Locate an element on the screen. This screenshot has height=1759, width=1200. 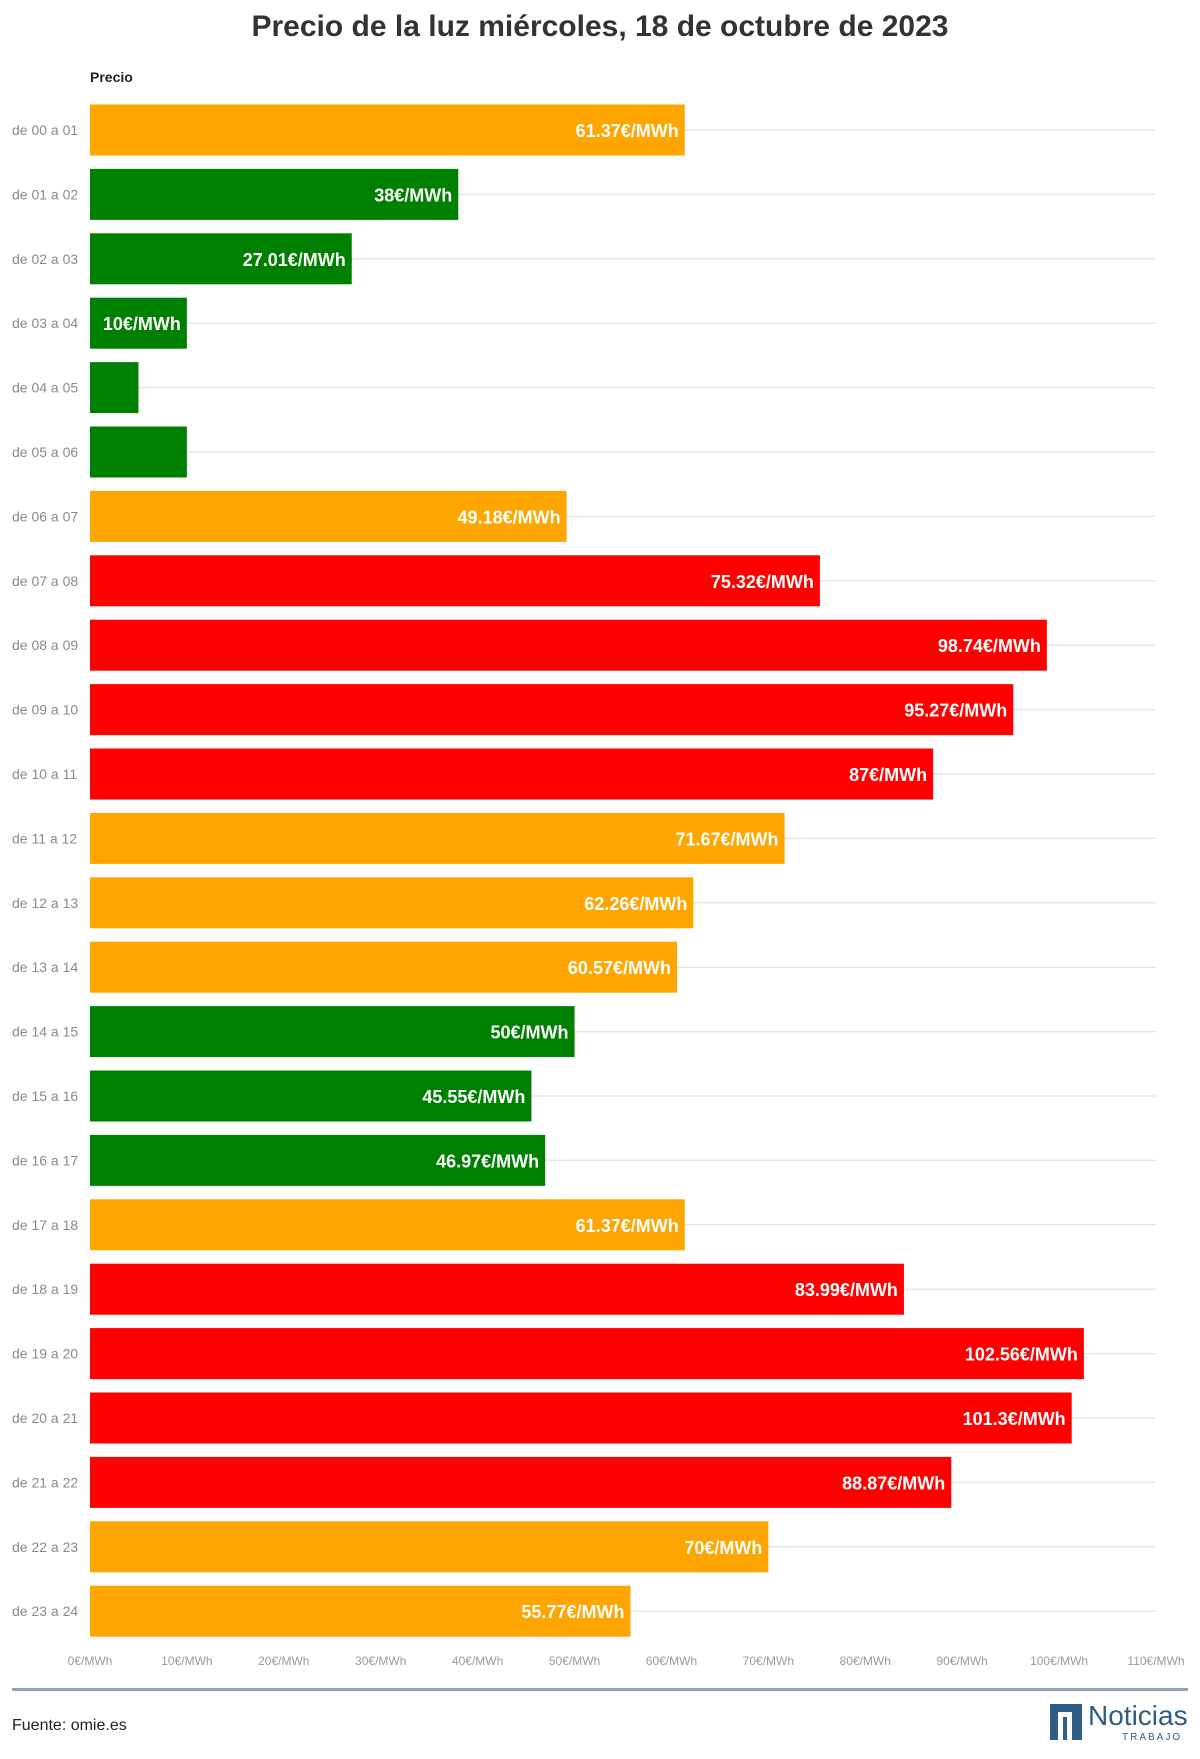
category-label: de 06 a 07 is located at coordinates (45, 516).